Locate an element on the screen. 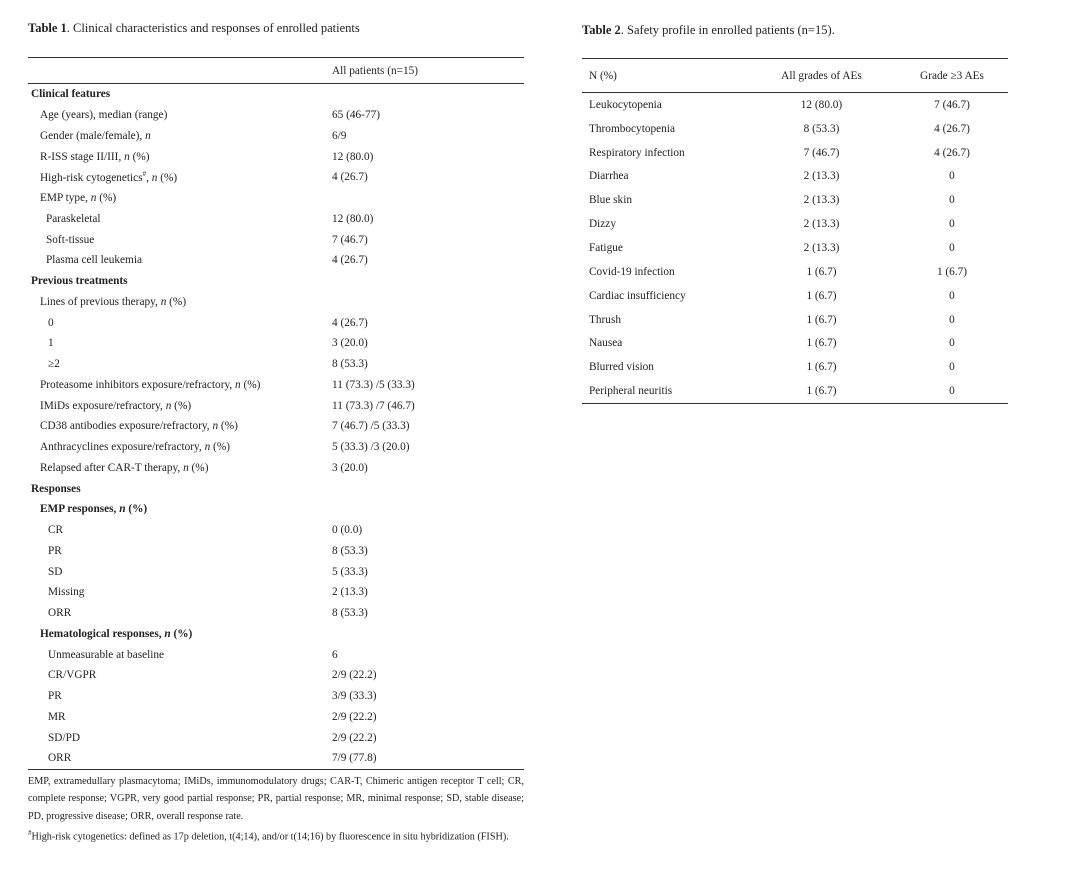 The width and height of the screenshot is (1080, 885). row-value: 7 (46.7) is located at coordinates (350, 239).